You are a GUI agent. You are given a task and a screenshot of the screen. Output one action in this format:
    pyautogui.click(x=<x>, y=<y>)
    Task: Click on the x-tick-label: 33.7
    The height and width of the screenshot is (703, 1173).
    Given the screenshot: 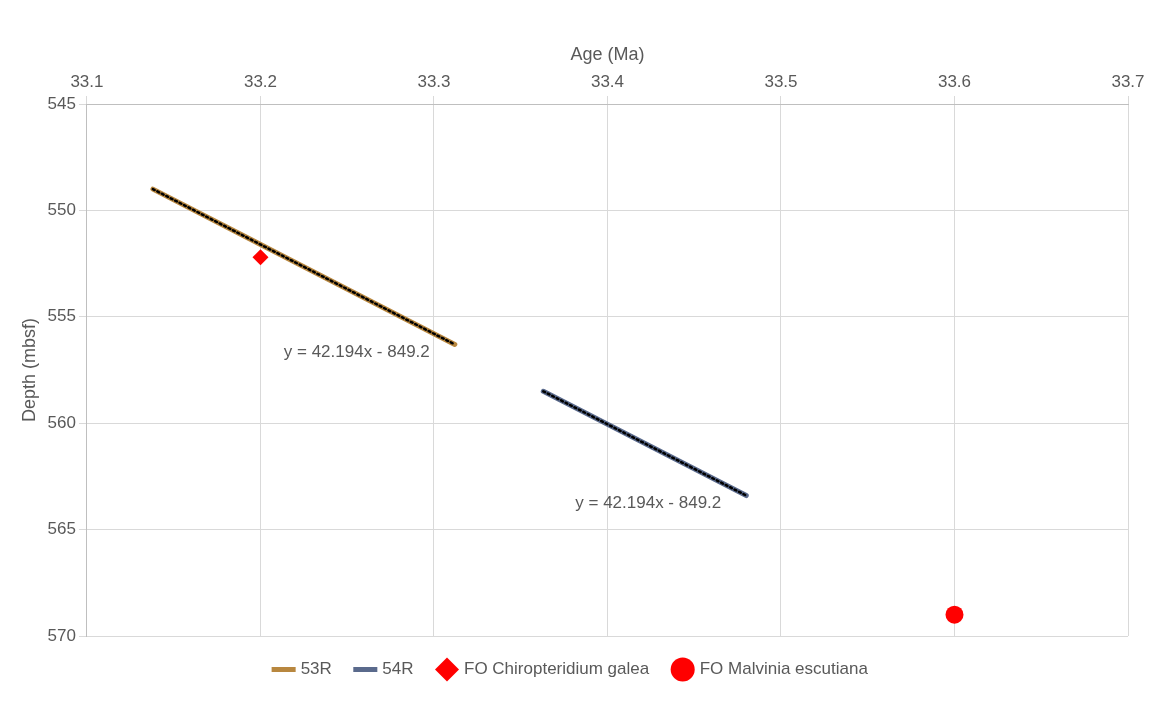 What is the action you would take?
    pyautogui.click(x=1128, y=82)
    